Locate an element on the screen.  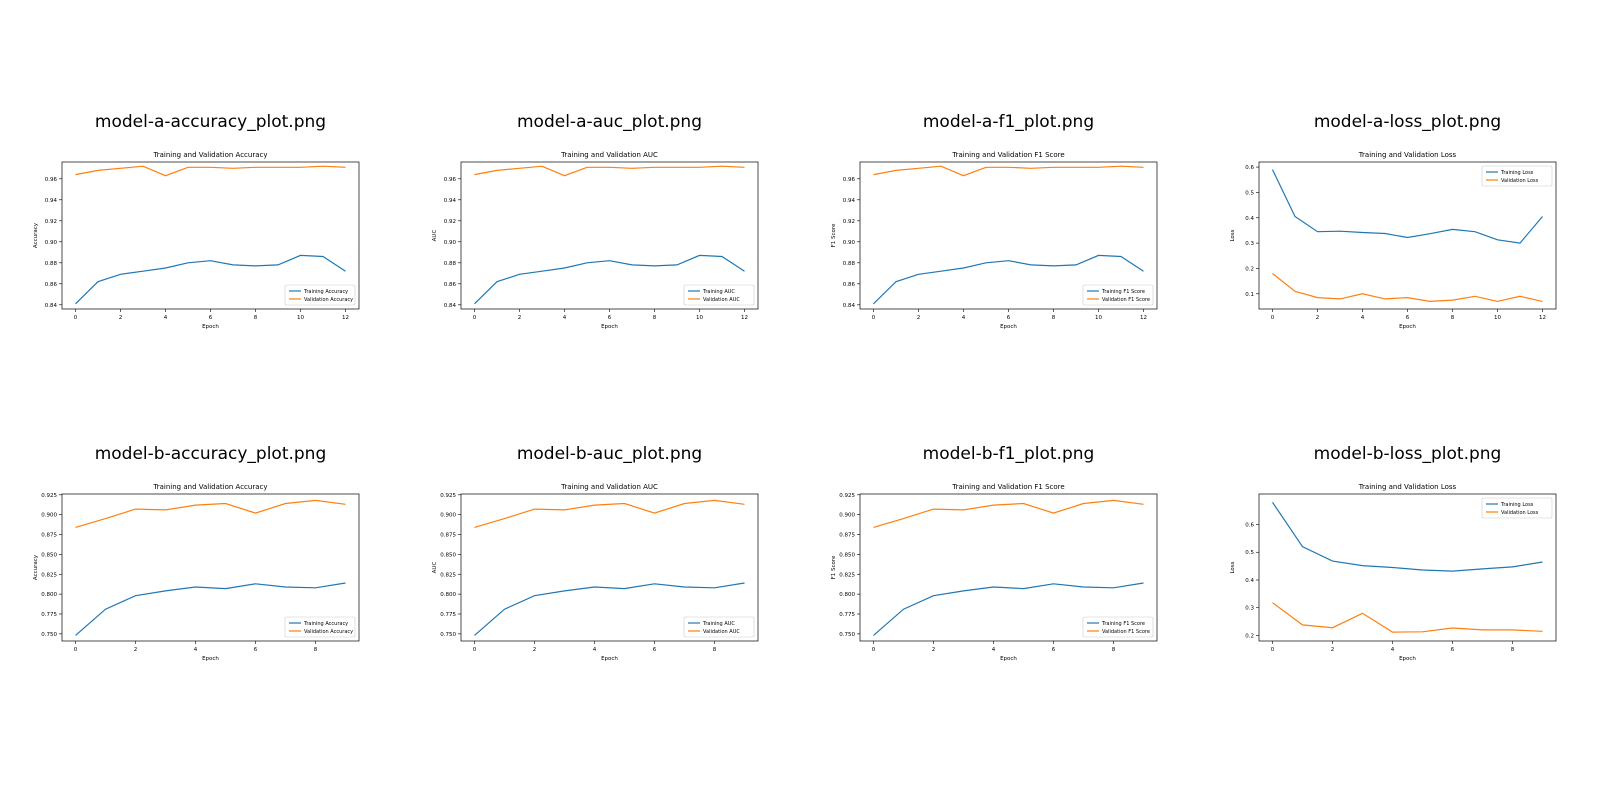
y-tick-label: 0.800 is located at coordinates (49, 595).